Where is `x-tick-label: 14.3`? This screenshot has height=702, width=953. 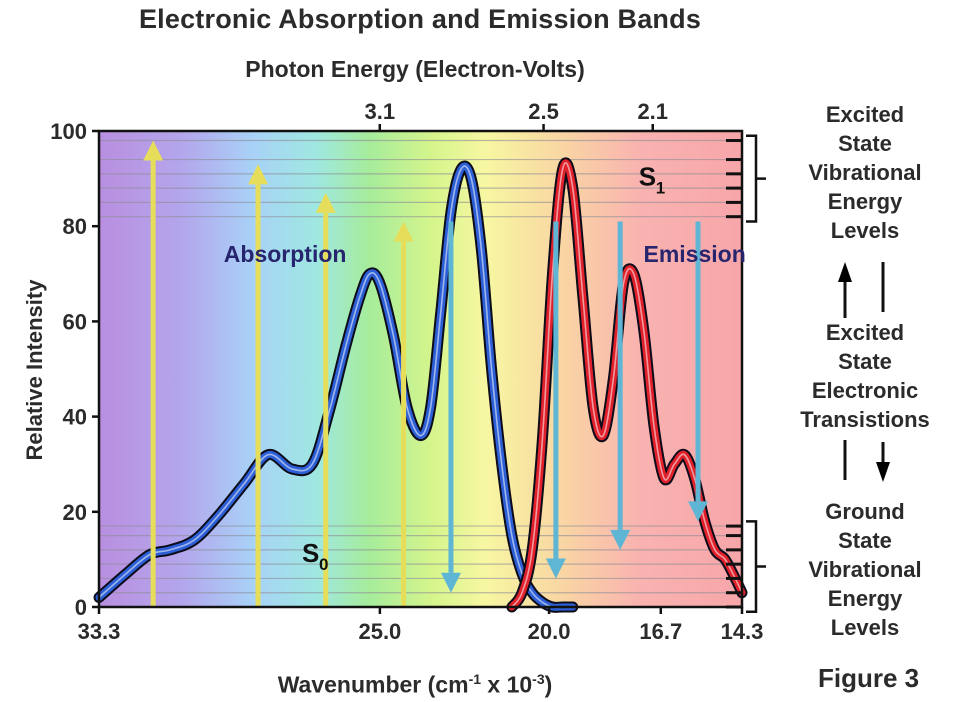 x-tick-label: 14.3 is located at coordinates (742, 631).